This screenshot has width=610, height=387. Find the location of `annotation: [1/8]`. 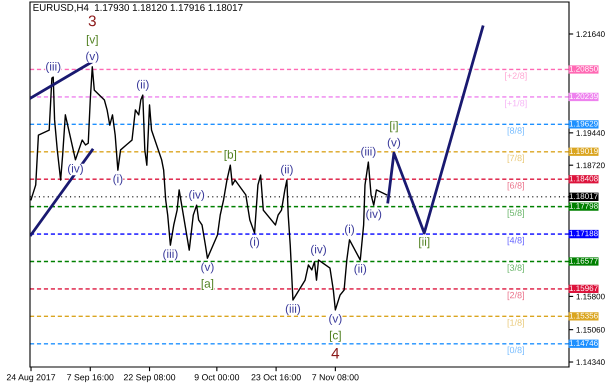

annotation: [1/8] is located at coordinates (516, 323).